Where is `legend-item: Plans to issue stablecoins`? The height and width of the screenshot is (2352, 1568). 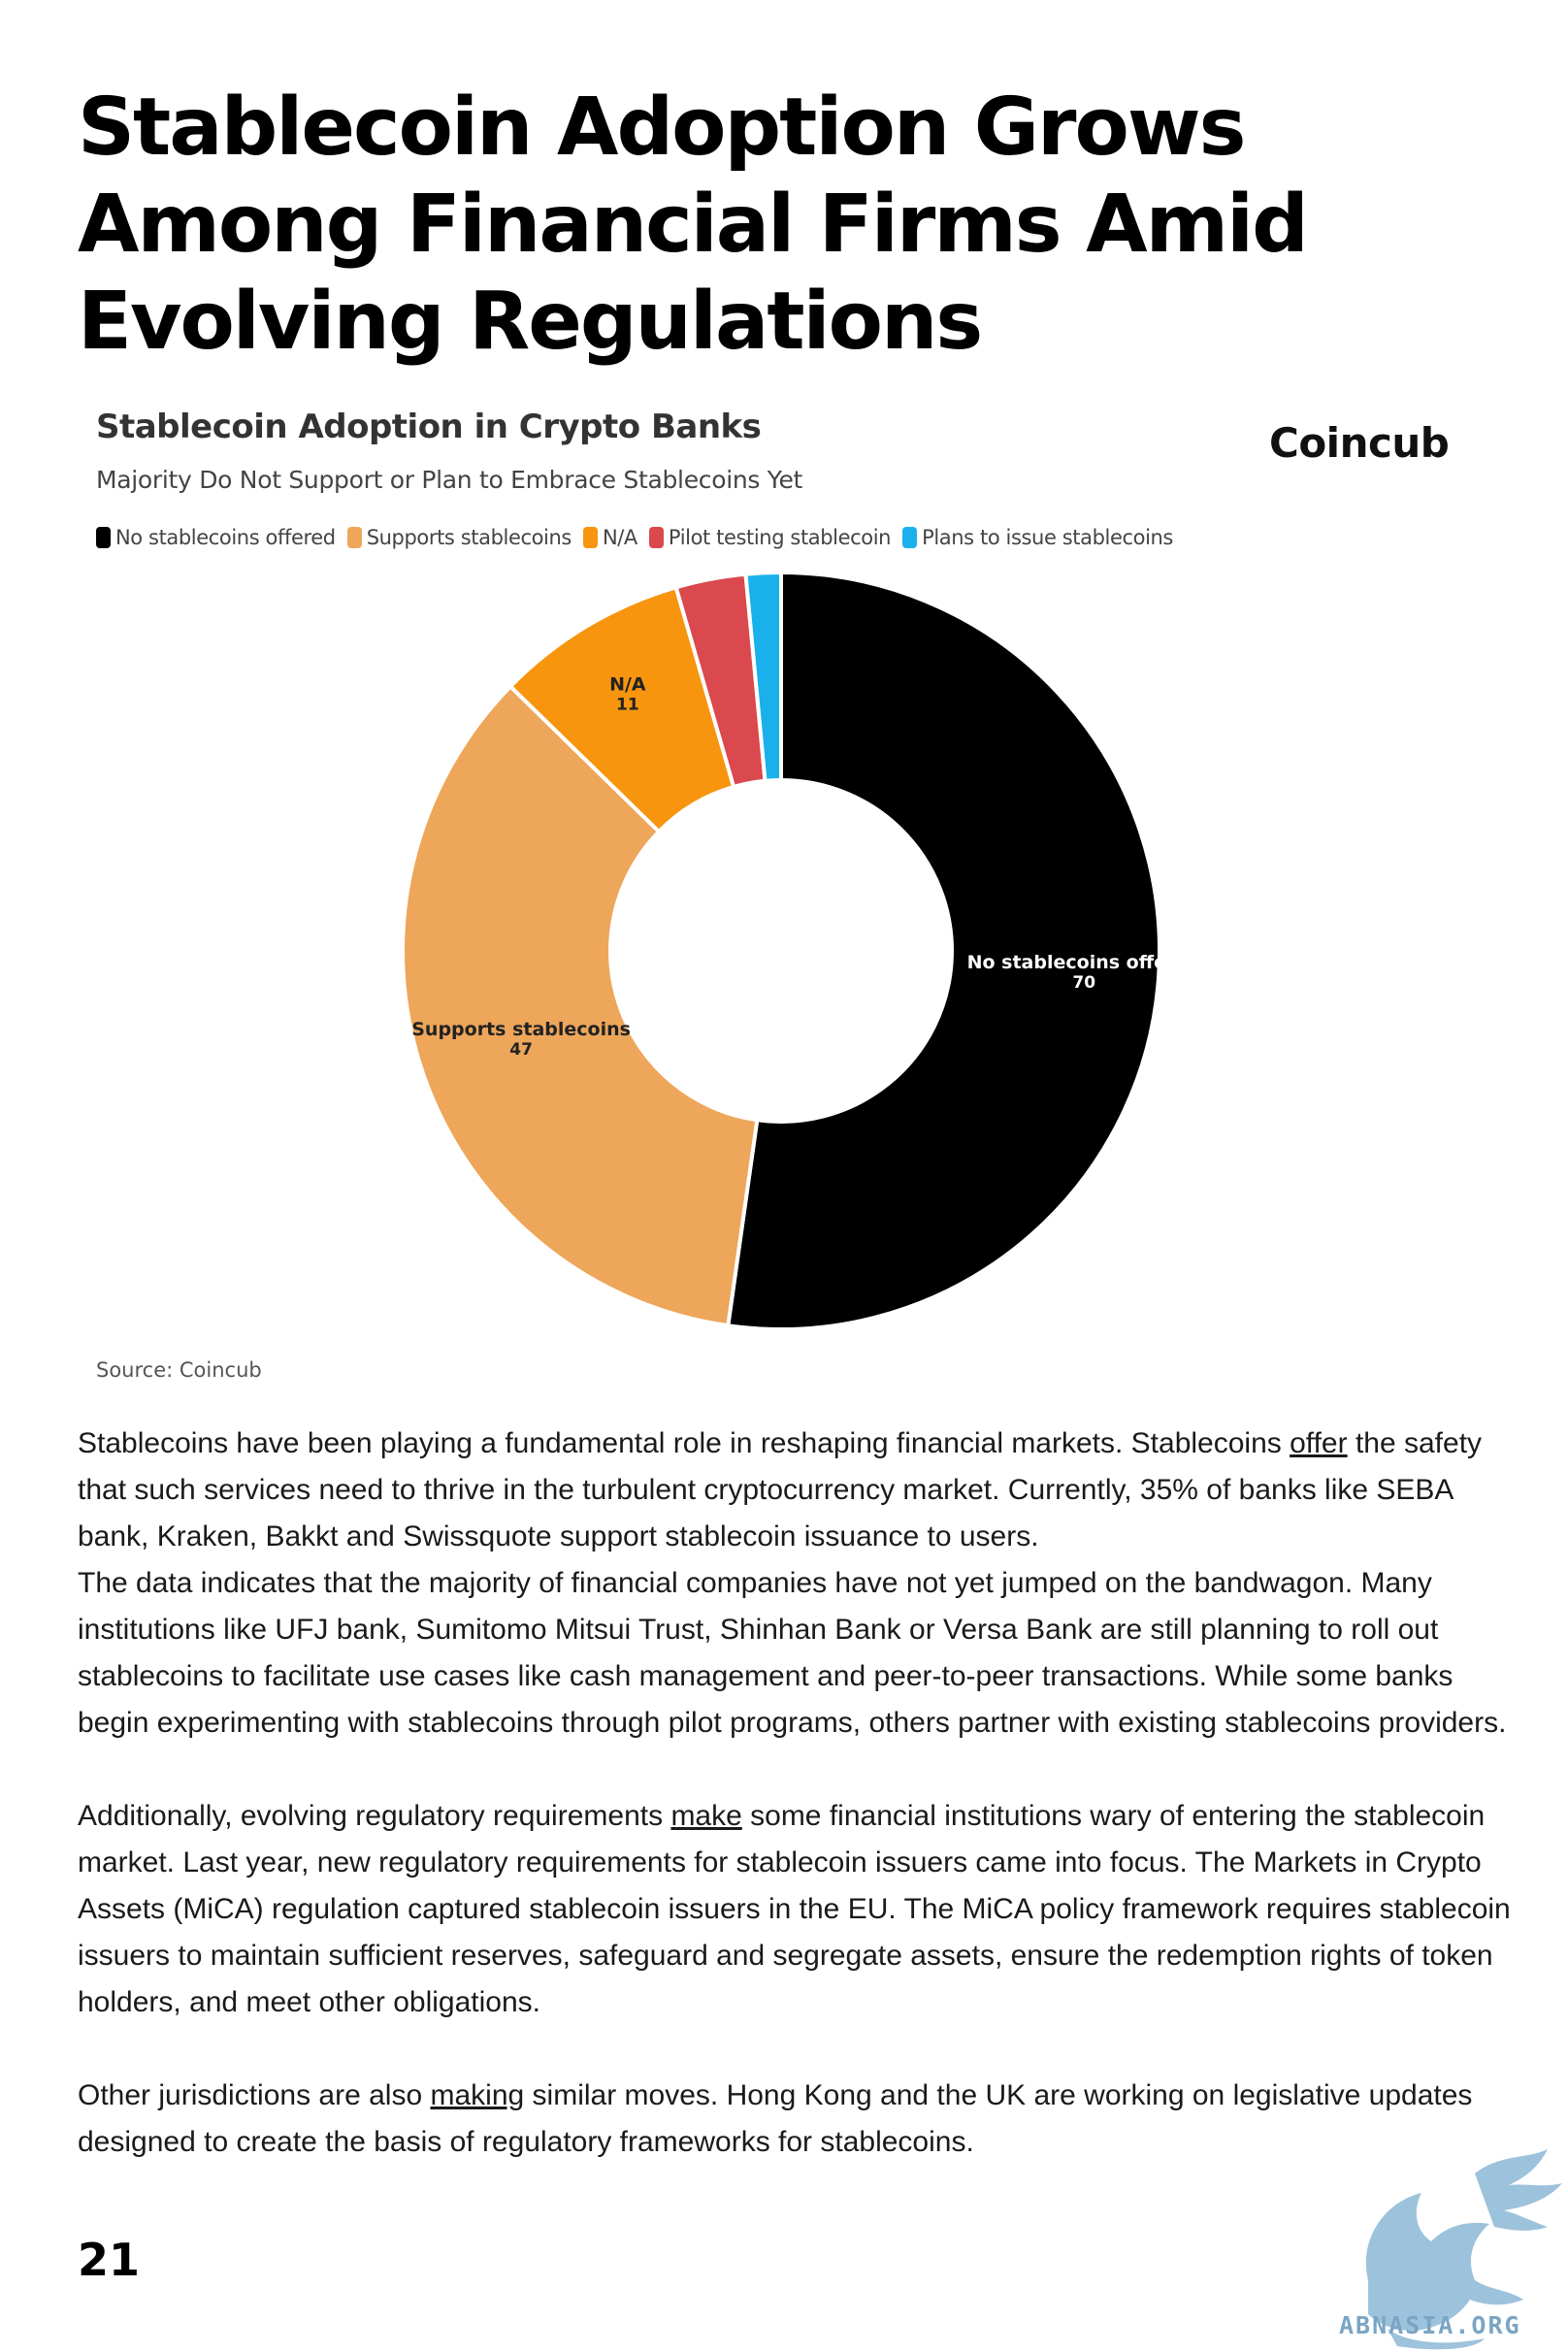 legend-item: Plans to issue stablecoins is located at coordinates (1037, 537).